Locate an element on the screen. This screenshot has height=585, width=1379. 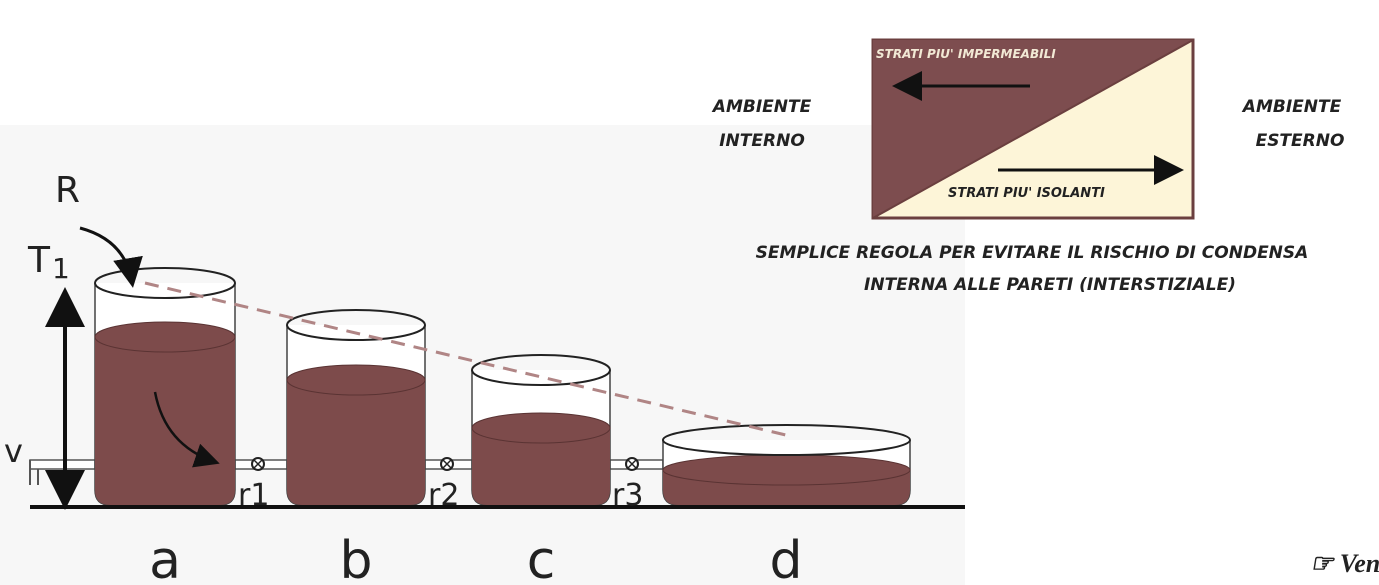
nav-link: ☞ Ven is located at coordinates (1344, 563).